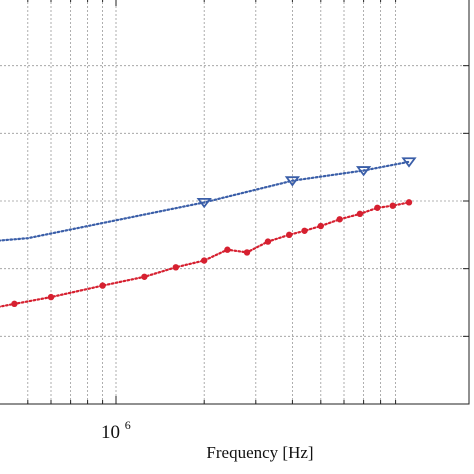 This screenshot has width=474, height=474. Describe the element at coordinates (128, 425) in the screenshot. I see `x-tick-label-exponent: 6` at that location.